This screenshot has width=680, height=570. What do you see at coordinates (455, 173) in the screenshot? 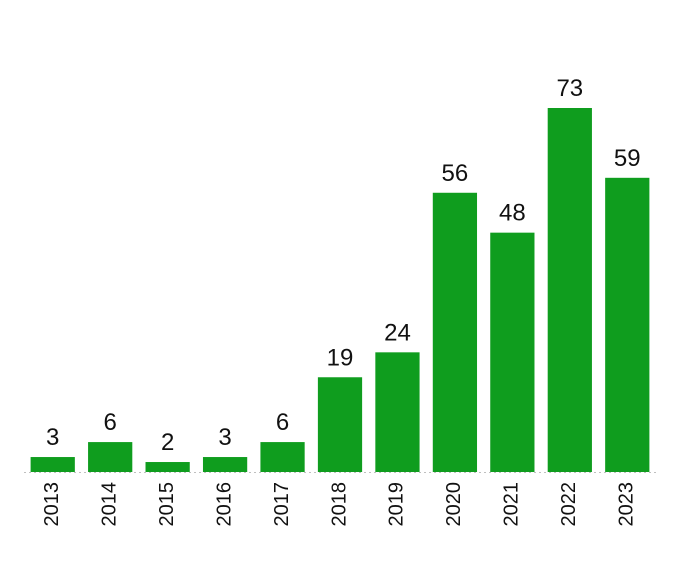
I see `value-label-2020: 56` at bounding box center [455, 173].